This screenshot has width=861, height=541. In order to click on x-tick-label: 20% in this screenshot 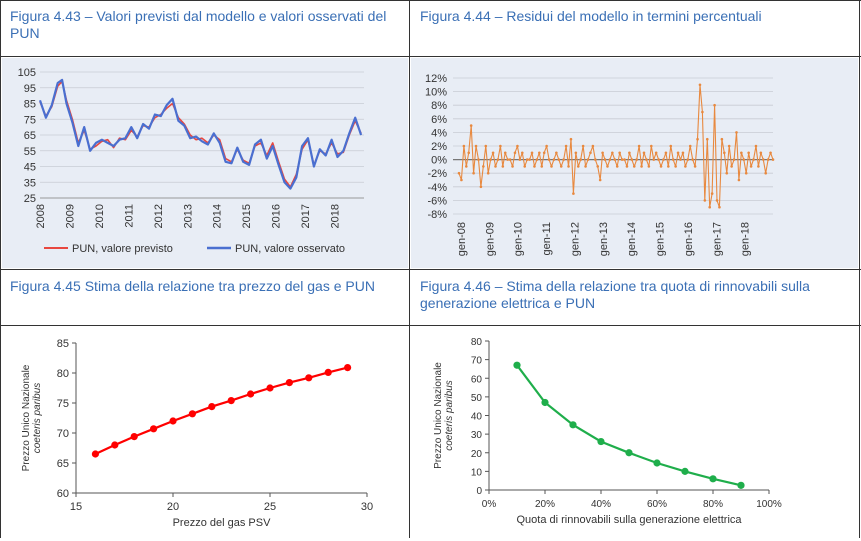, I will do `click(545, 504)`.